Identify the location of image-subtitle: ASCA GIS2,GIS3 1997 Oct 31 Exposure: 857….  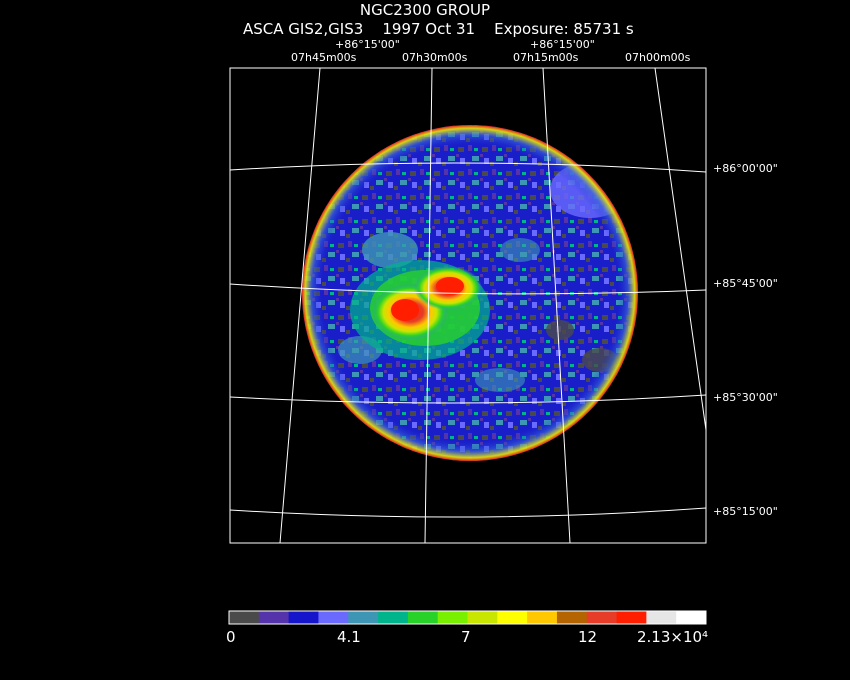
(438, 29).